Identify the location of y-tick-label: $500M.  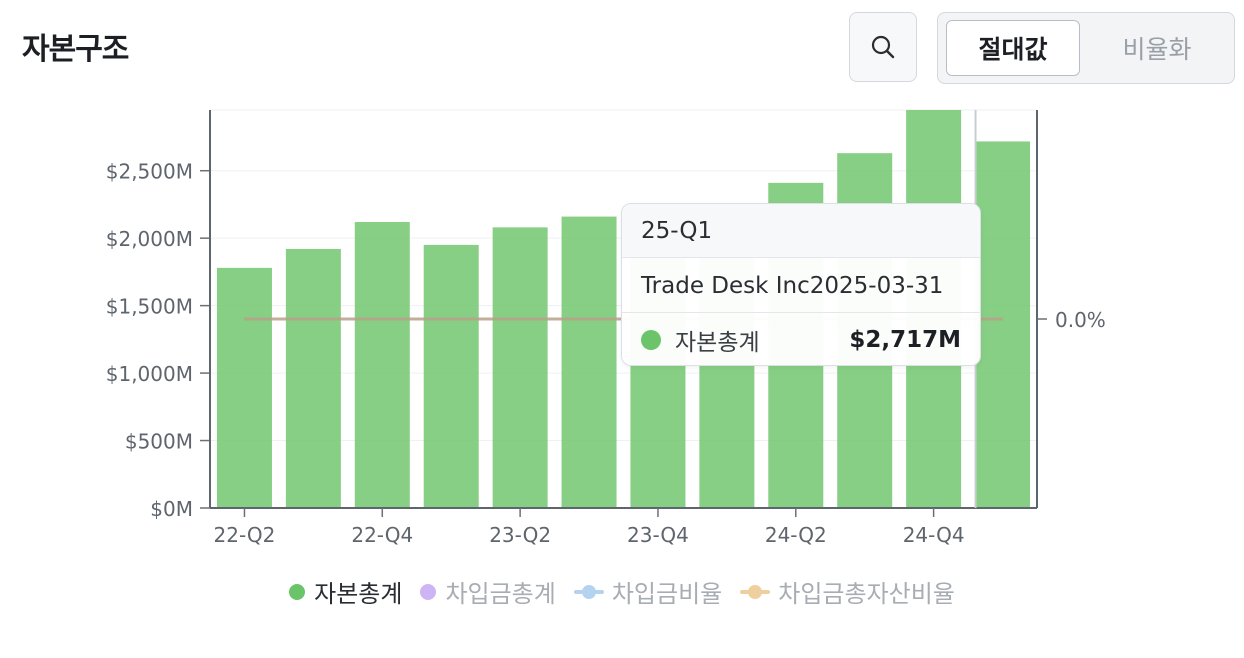
(159, 442).